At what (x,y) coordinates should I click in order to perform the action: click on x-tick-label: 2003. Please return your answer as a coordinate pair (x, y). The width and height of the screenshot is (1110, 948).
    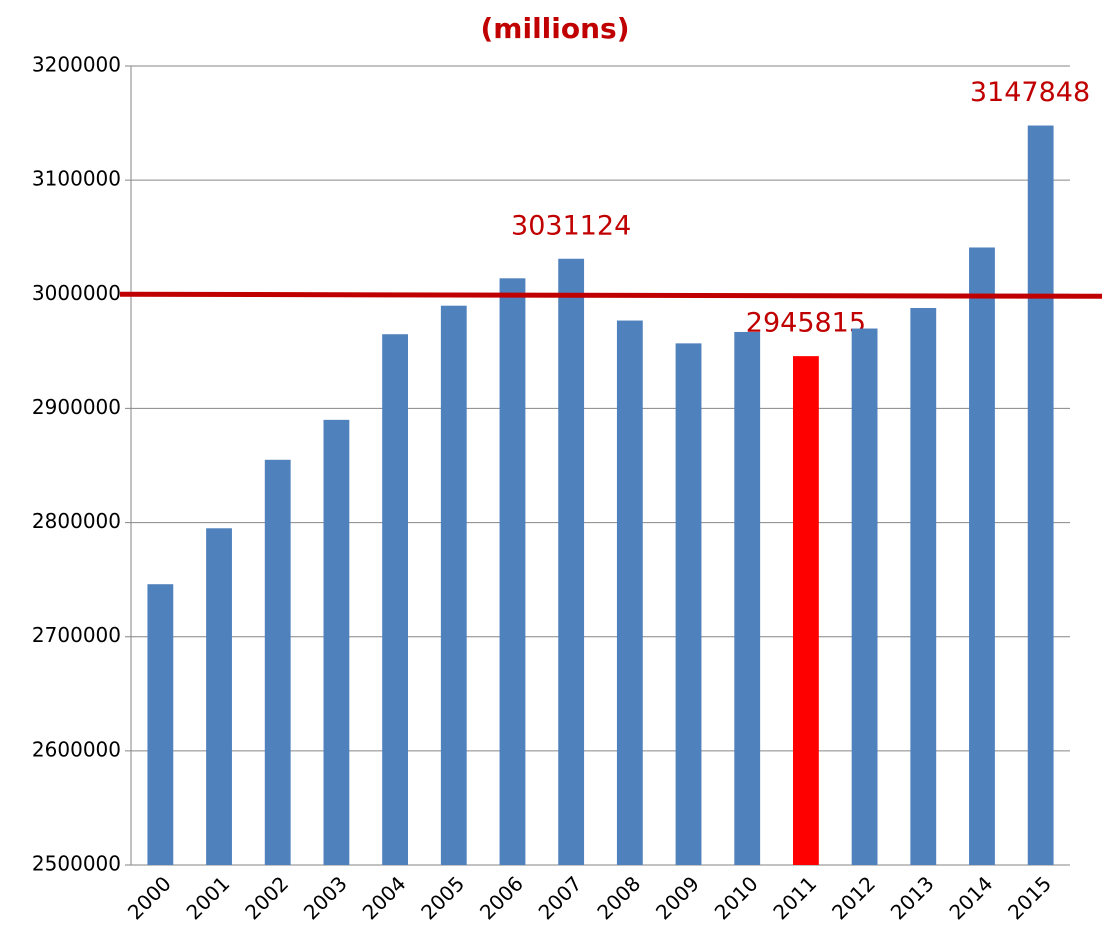
    Looking at the image, I should click on (325, 897).